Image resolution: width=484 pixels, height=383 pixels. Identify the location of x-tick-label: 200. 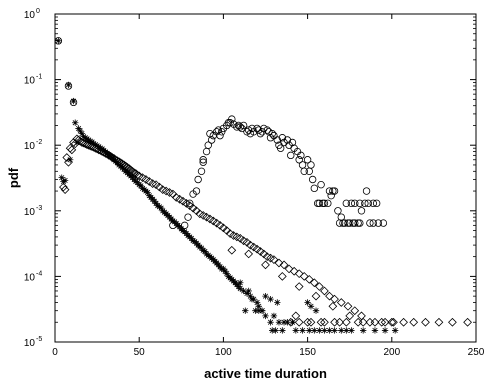
(391, 352).